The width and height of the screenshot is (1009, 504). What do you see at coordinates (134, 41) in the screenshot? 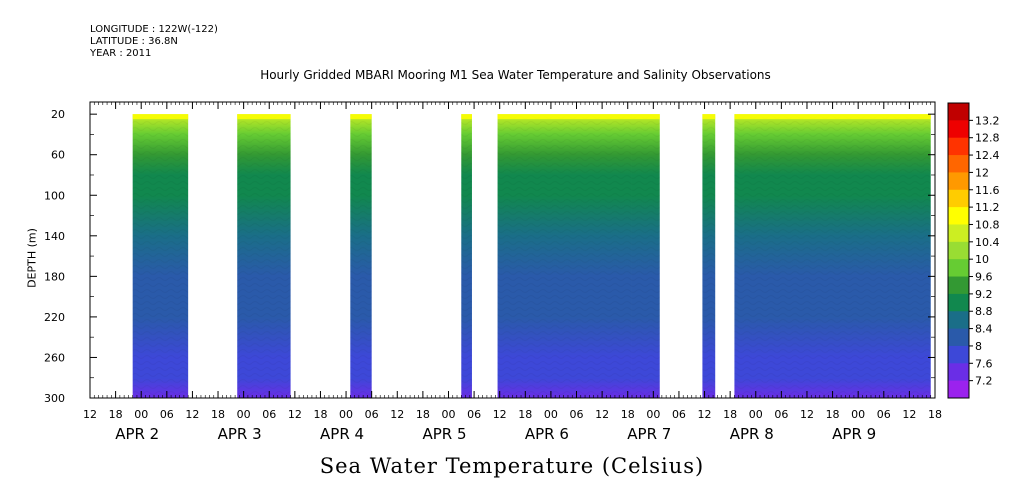
I see `latitude-label: LATITUDE : 36.8N` at bounding box center [134, 41].